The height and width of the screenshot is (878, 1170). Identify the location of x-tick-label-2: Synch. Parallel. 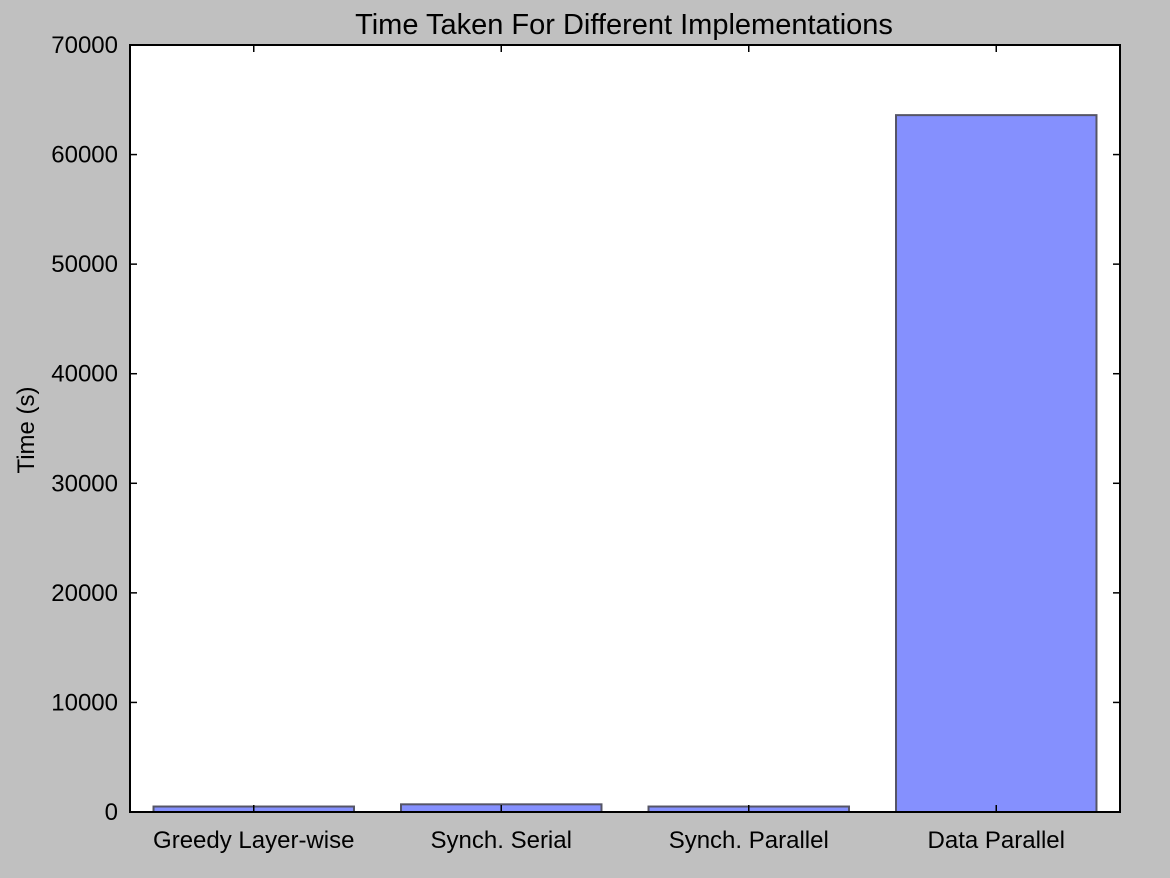
(749, 840).